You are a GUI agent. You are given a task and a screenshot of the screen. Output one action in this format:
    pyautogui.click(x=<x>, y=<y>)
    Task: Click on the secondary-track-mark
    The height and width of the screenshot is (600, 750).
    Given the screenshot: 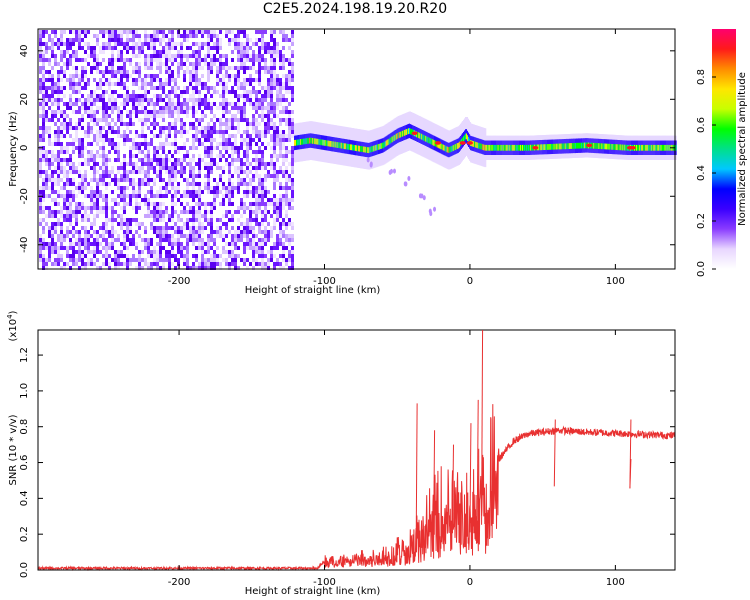 What is the action you would take?
    pyautogui.click(x=405, y=184)
    